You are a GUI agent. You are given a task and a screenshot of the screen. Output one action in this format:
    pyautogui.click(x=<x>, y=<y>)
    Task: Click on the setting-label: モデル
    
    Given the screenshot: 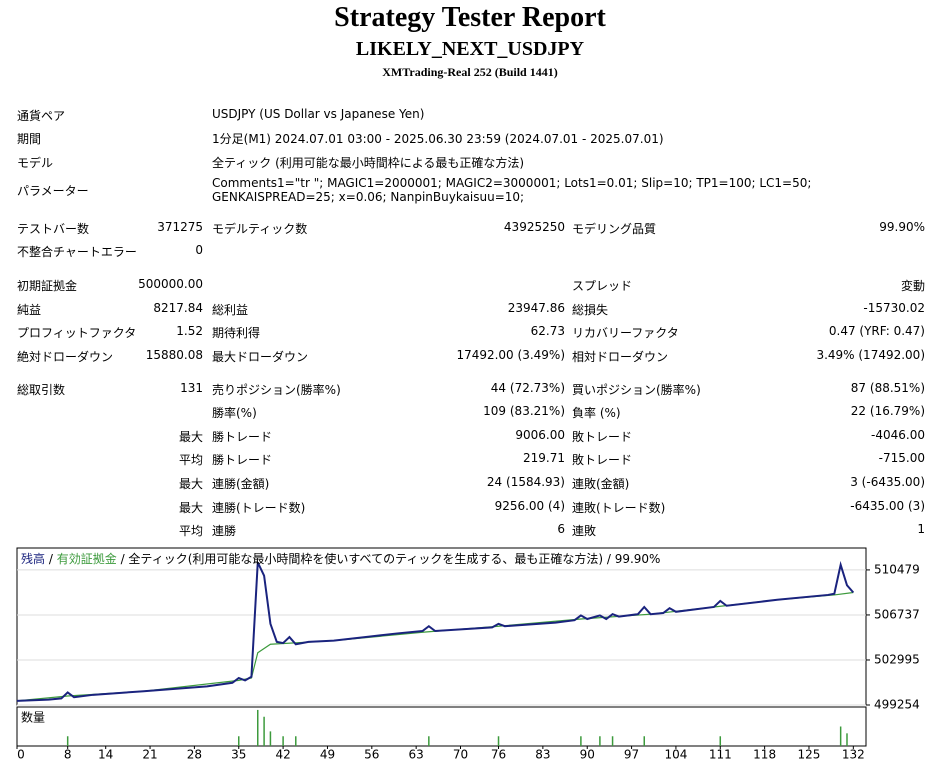 What is the action you would take?
    pyautogui.click(x=35, y=163)
    